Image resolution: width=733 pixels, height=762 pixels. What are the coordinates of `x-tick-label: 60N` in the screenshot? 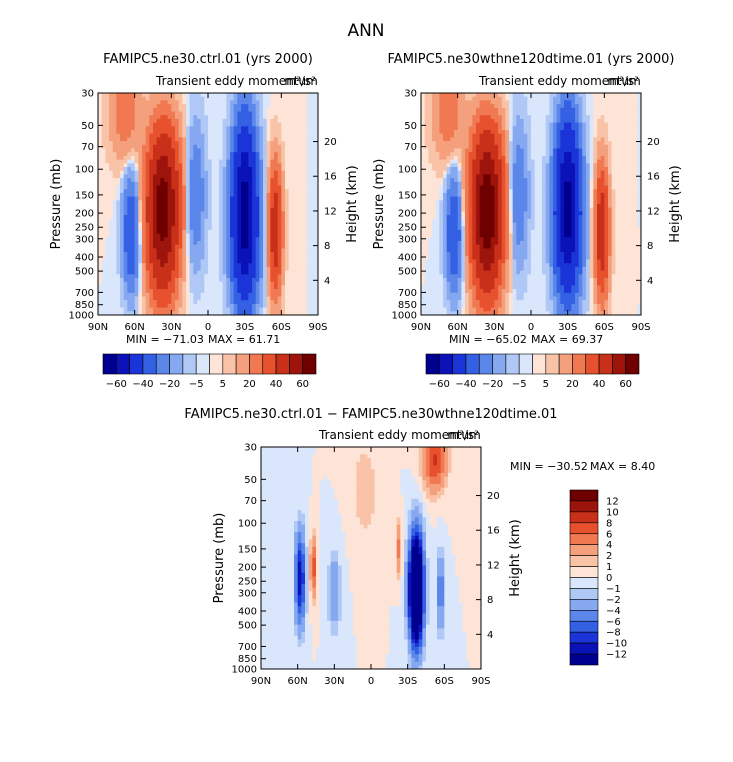 It's located at (135, 327).